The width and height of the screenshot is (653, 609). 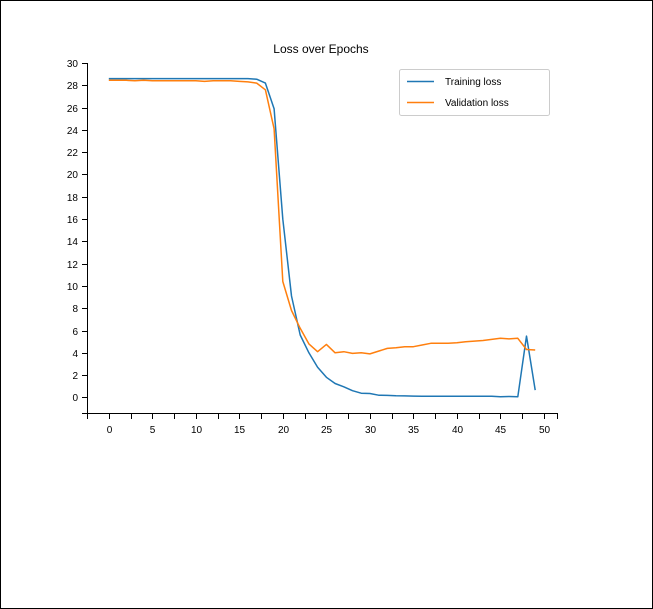 What do you see at coordinates (477, 103) in the screenshot?
I see `legend-label-validation-loss: Validation loss` at bounding box center [477, 103].